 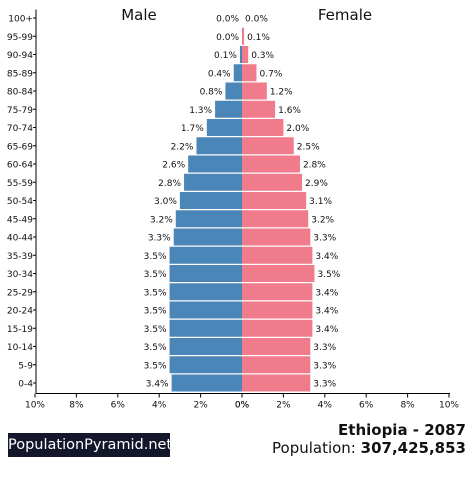 I want to click on male-value-label: 2.8%, so click(x=169, y=184).